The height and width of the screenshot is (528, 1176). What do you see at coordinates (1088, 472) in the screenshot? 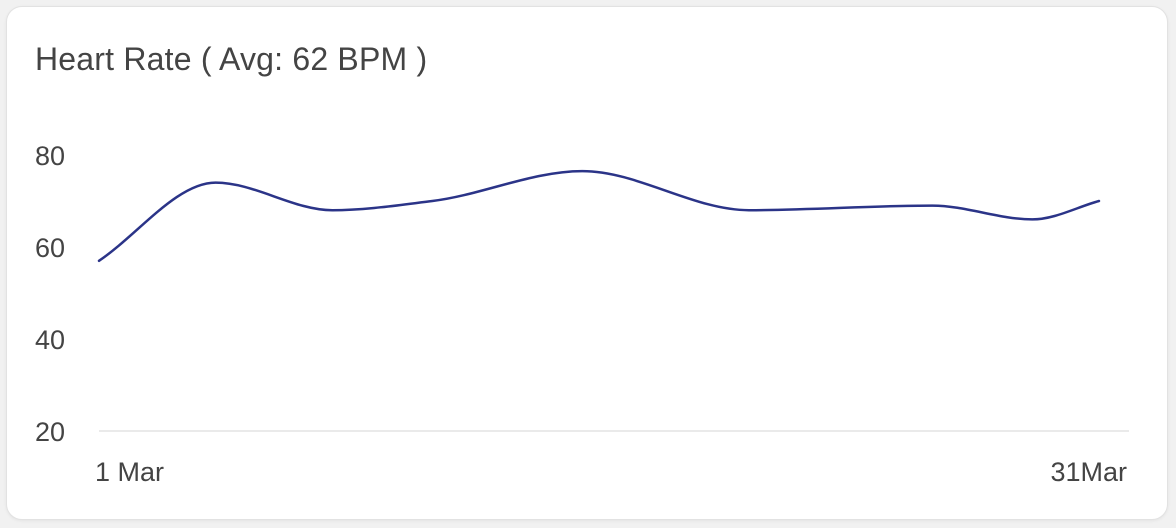
I see `x-tick-label: 31Mar` at bounding box center [1088, 472].